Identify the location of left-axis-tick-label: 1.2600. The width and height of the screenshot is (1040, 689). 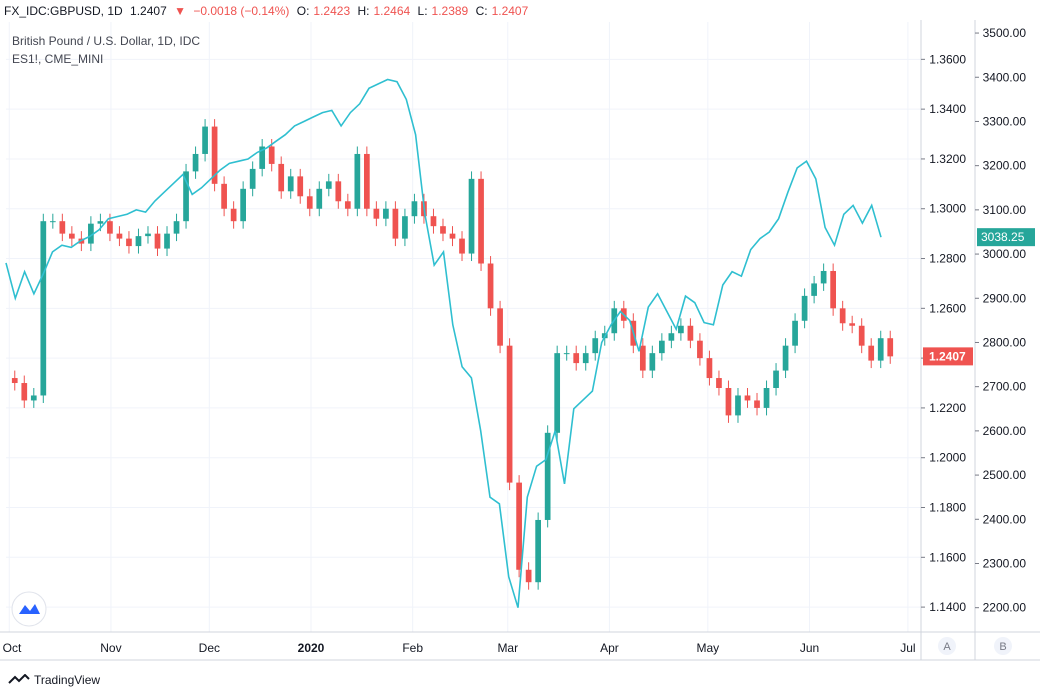
(947, 308).